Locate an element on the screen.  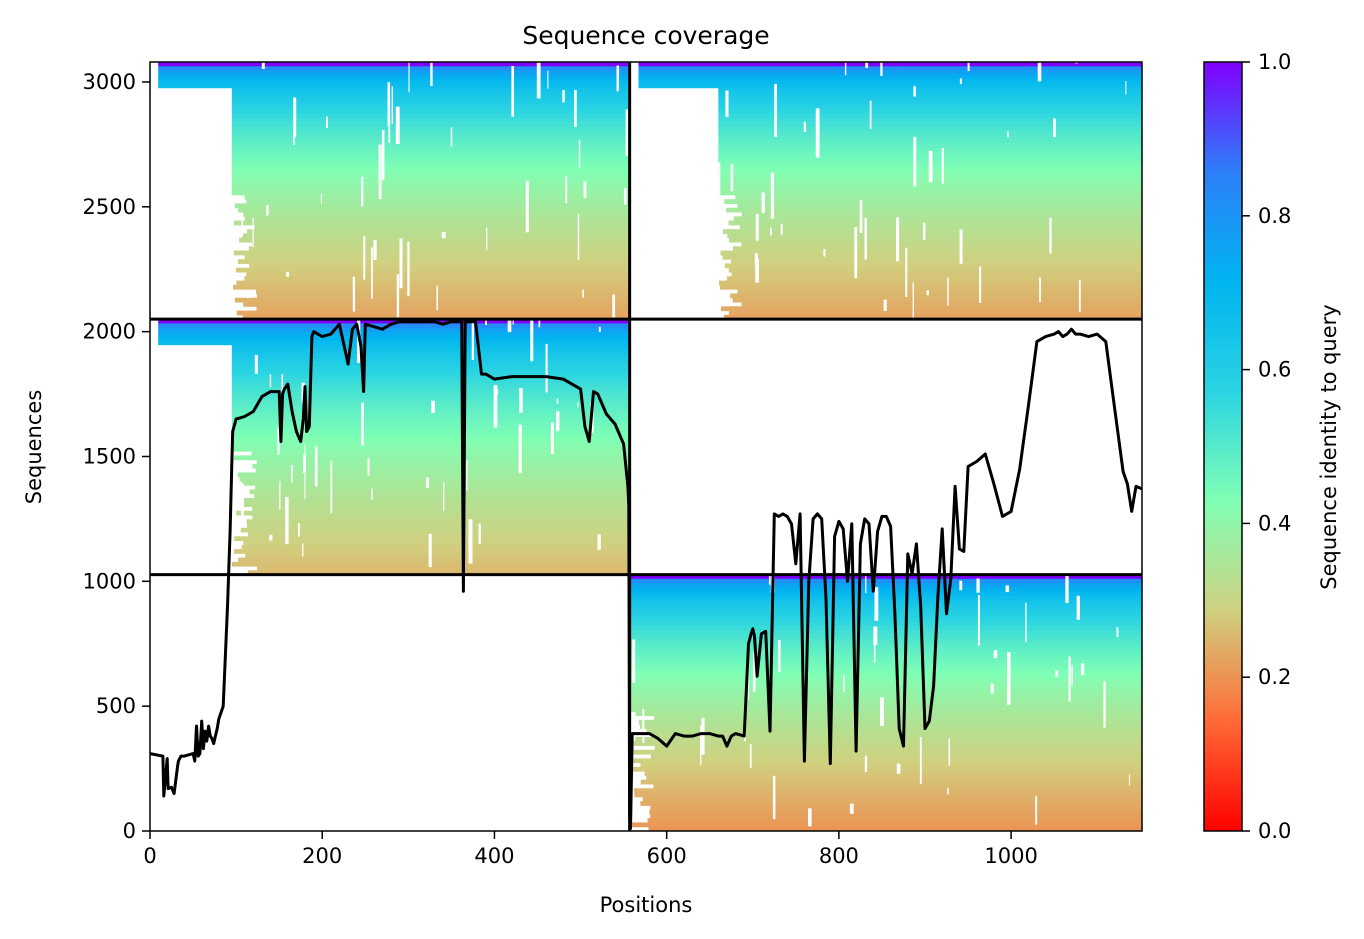
colorbar-label: Sequence identity to query is located at coordinates (1329, 446).